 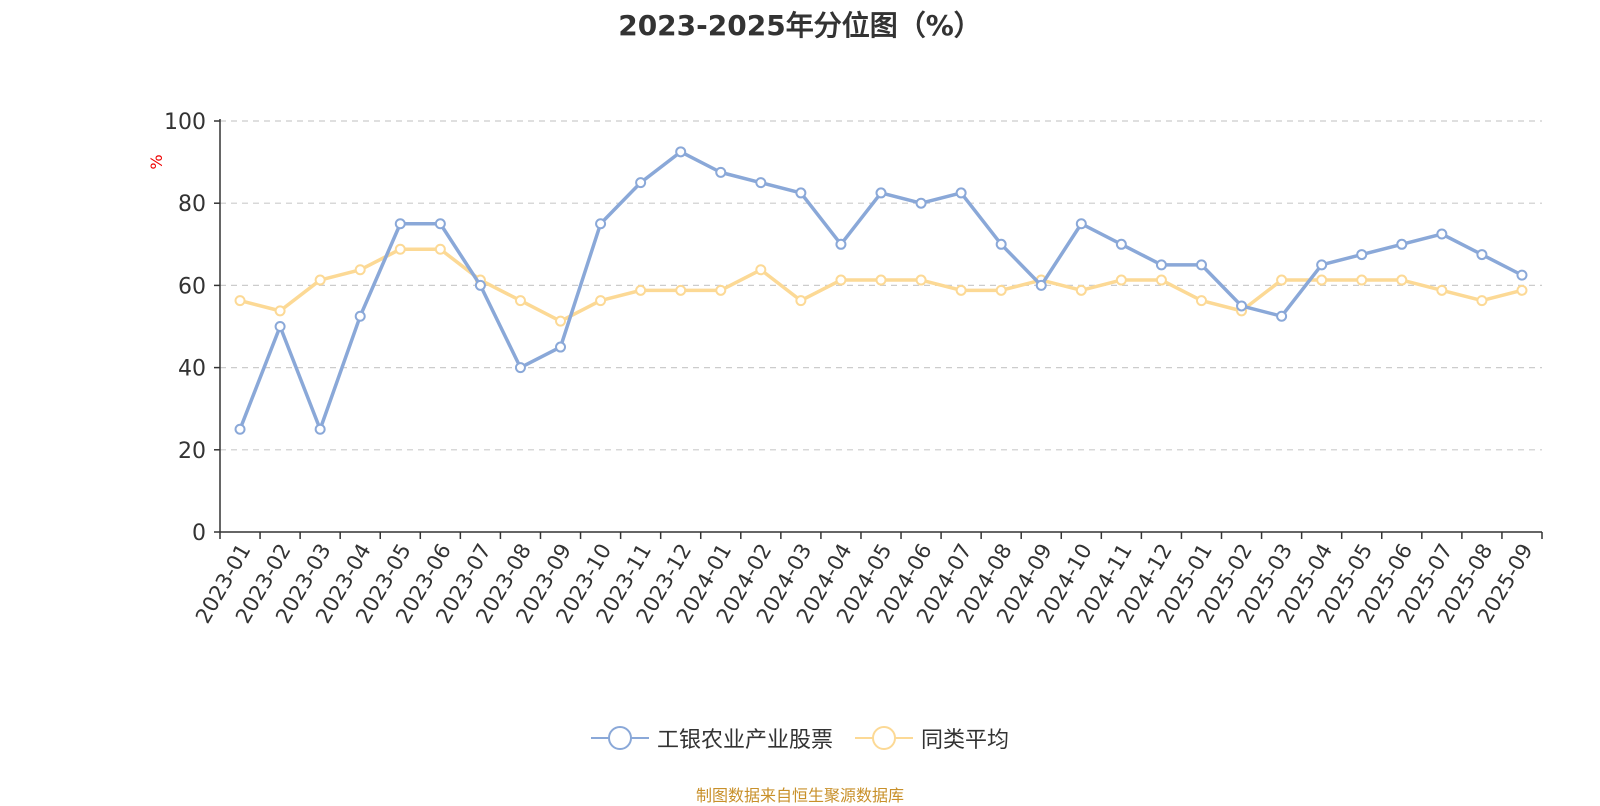 I want to click on y-tick-label: 60, so click(x=192, y=286).